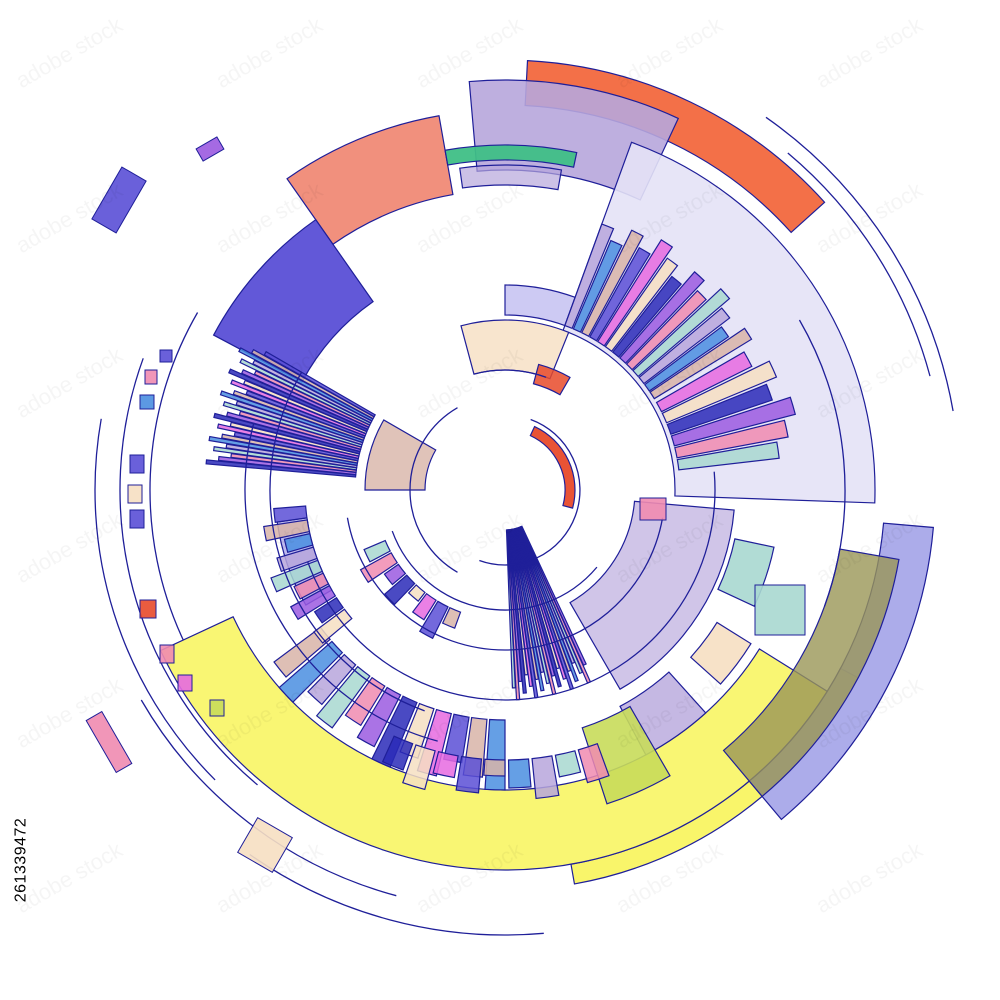 The width and height of the screenshot is (1000, 1000). Describe the element at coordinates (510, 609) in the screenshot. I see `tick-bar-bottom` at that location.